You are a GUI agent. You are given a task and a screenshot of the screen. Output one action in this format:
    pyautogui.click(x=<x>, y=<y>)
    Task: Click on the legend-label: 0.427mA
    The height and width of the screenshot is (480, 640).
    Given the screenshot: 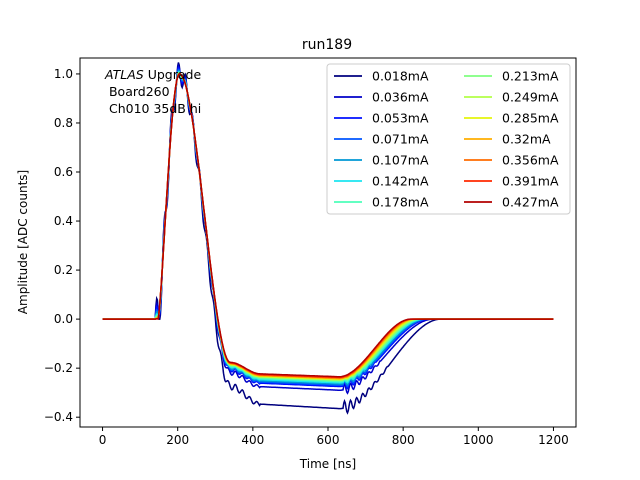 What is the action you would take?
    pyautogui.click(x=530, y=202)
    